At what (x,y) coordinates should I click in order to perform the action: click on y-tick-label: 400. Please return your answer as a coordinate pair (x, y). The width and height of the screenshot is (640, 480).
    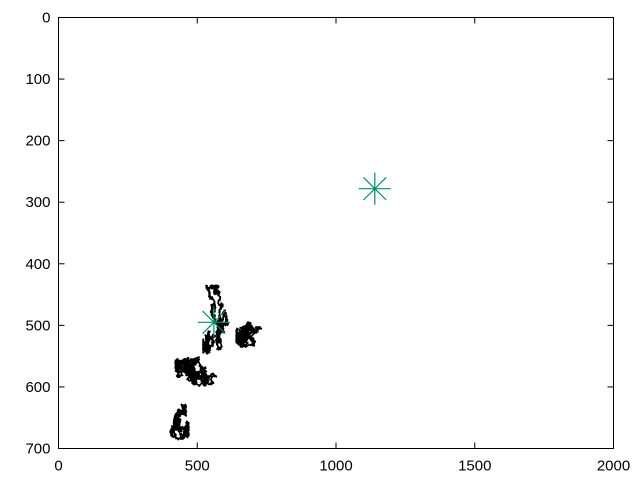
    Looking at the image, I should click on (37, 264).